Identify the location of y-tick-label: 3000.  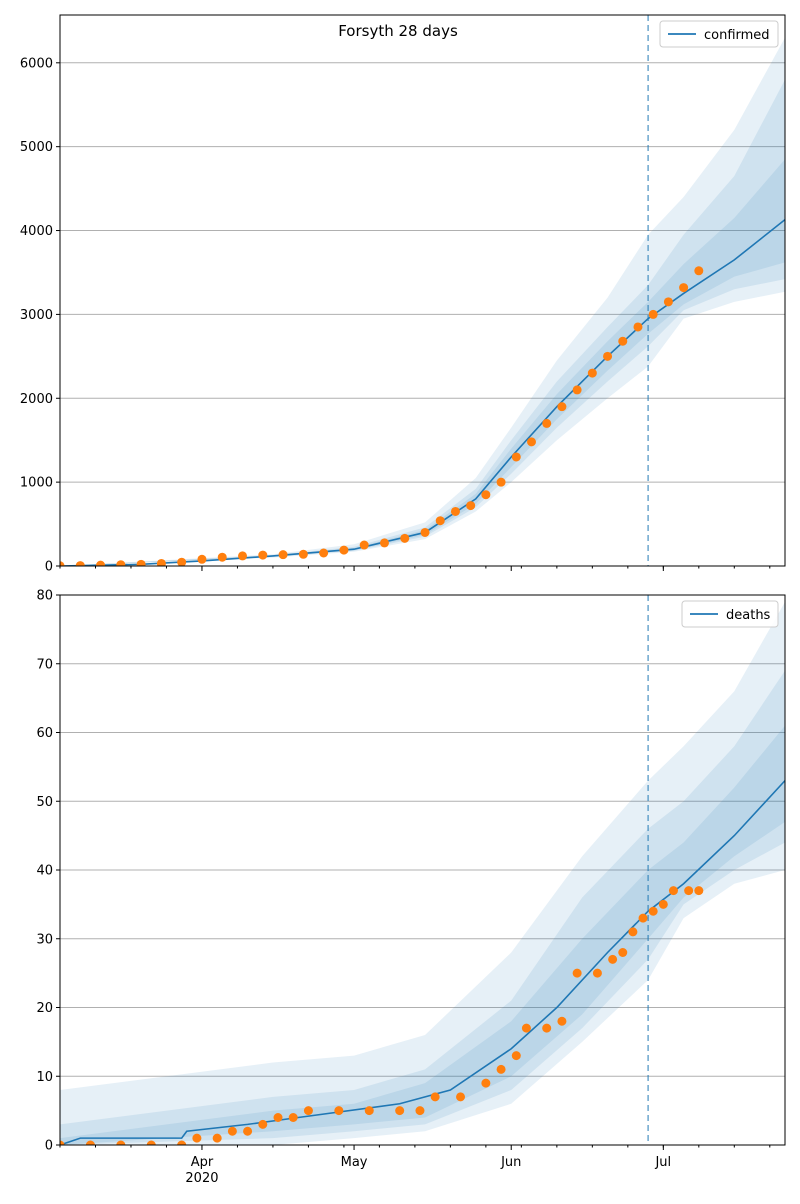
(36, 315).